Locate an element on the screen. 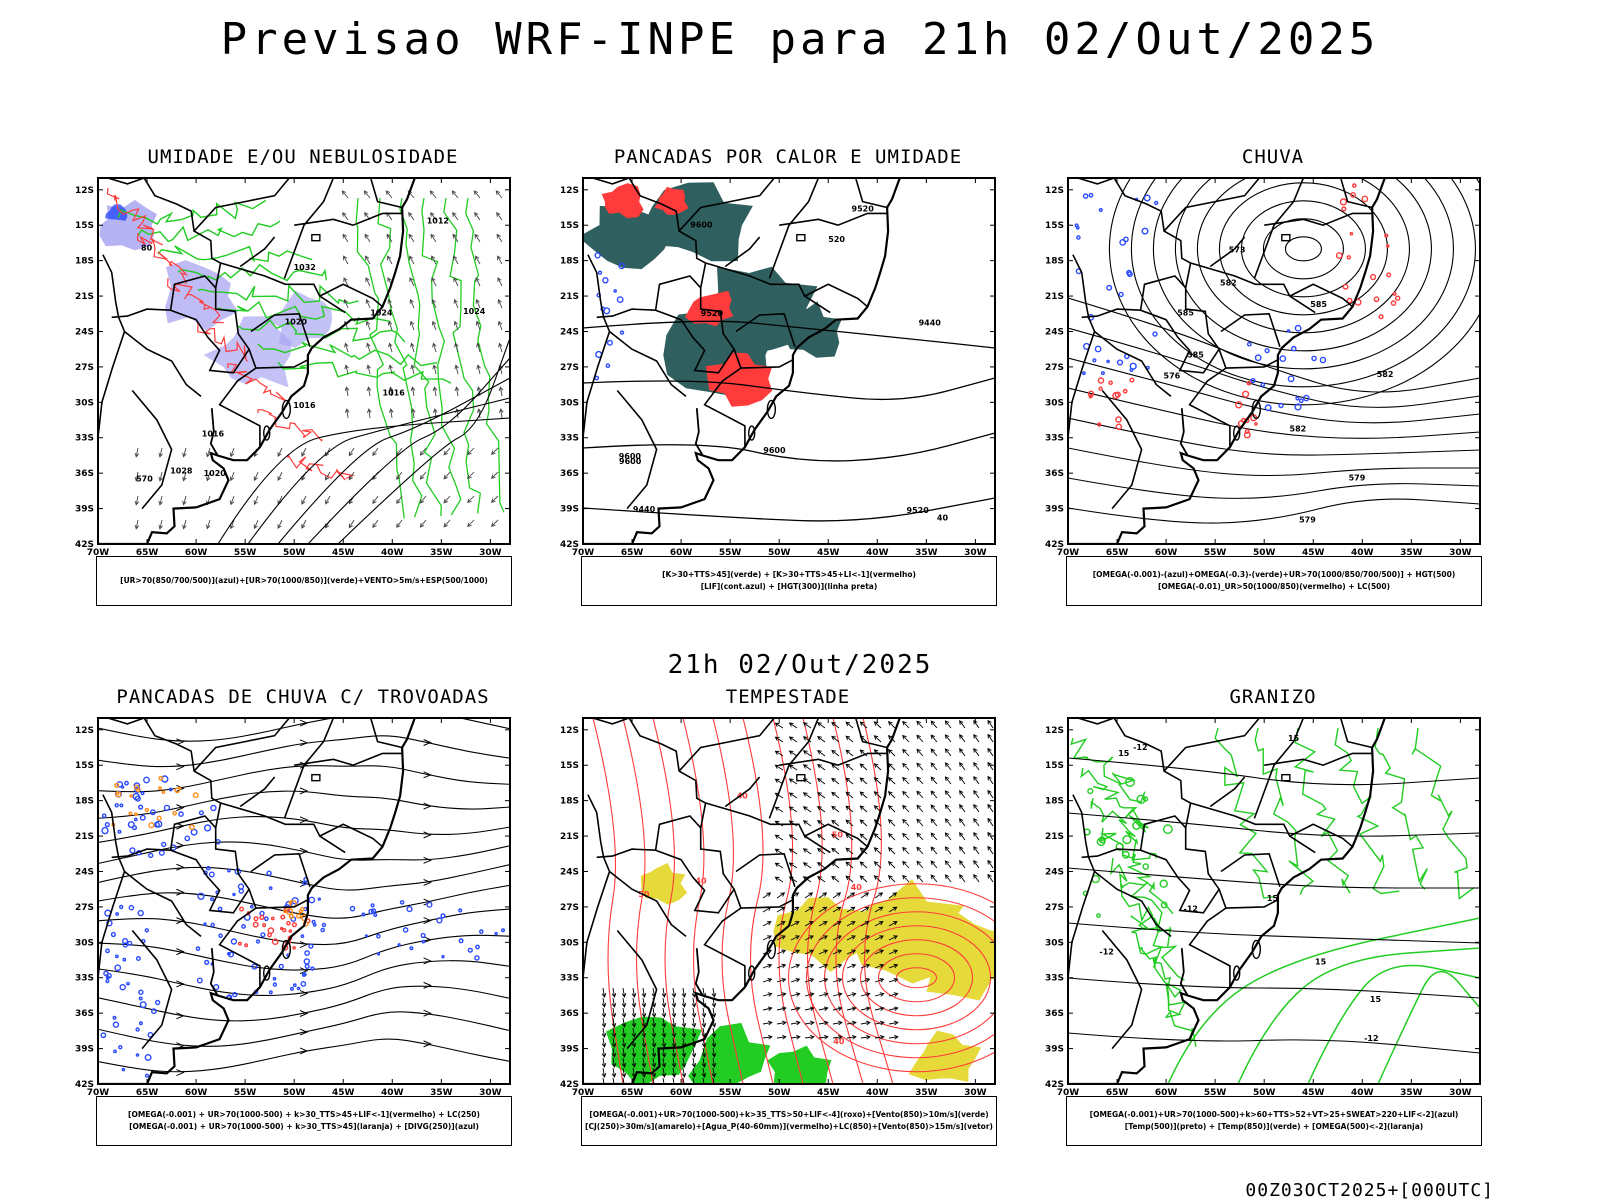 Image resolution: width=1600 pixels, height=1201 pixels. lon-tick-label: 30W is located at coordinates (975, 1093).